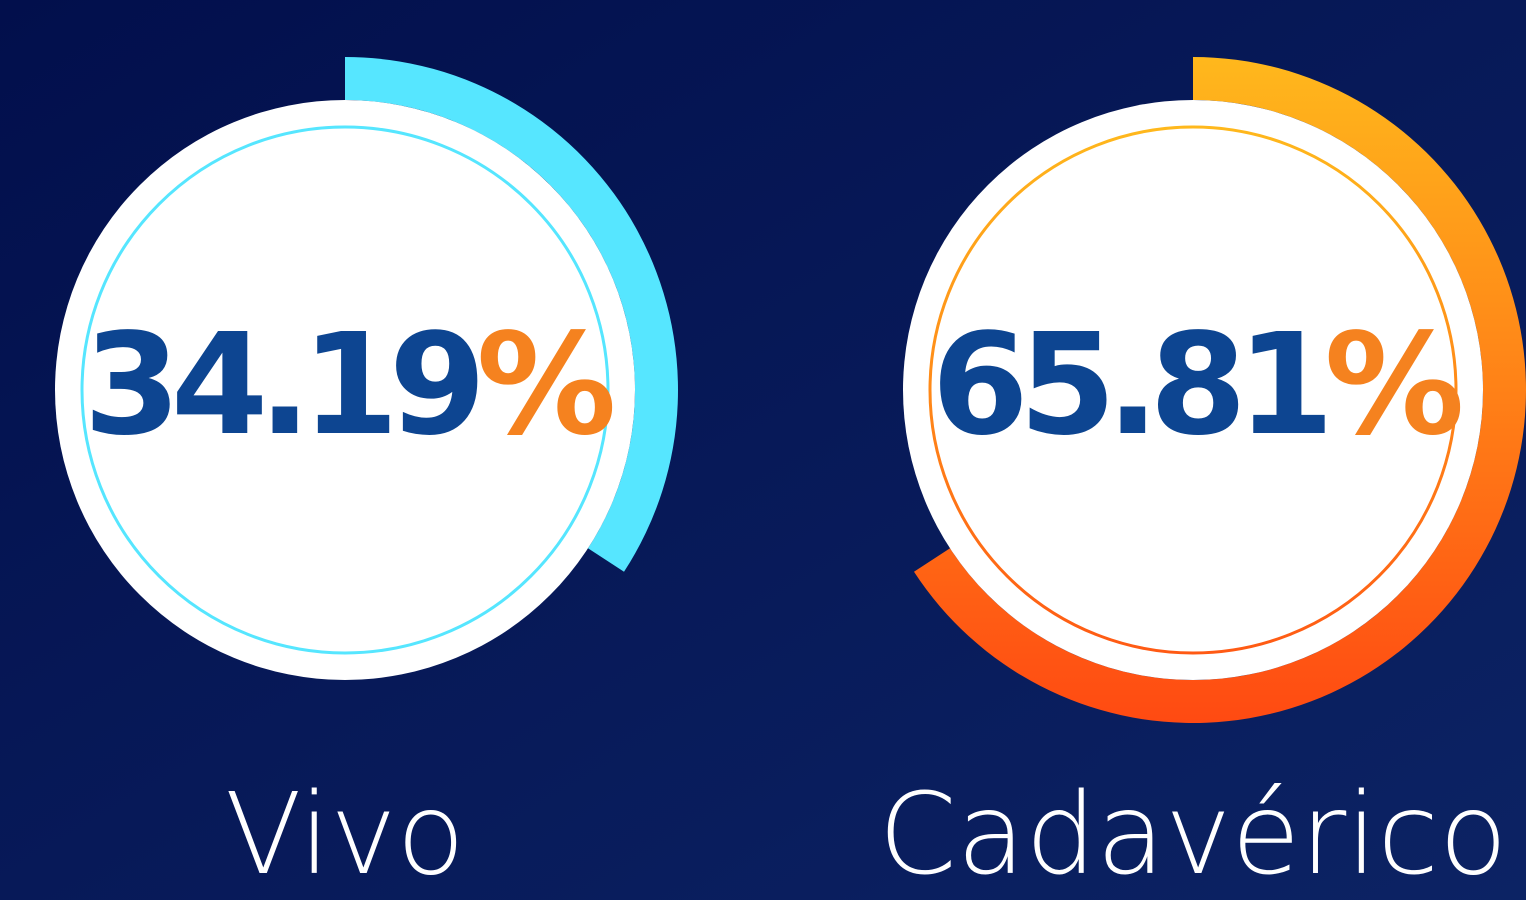  I want to click on gauge-arc, so click(512, 314).